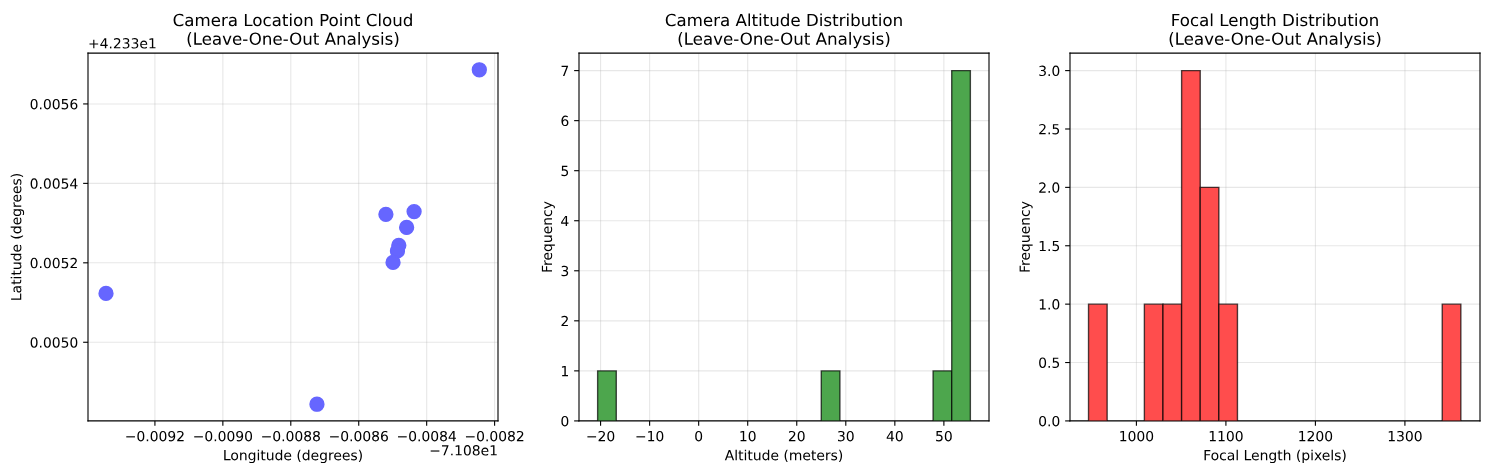  Describe the element at coordinates (291, 436) in the screenshot. I see `x-tick-label: −0.0088` at that location.